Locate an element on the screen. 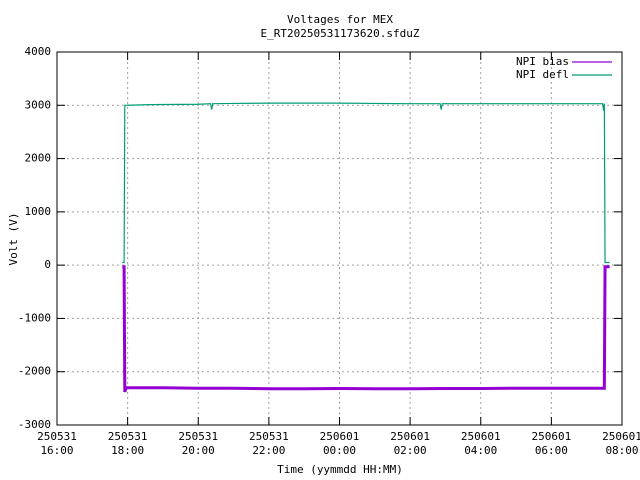 This screenshot has height=480, width=640. y-tick-label: 3000 is located at coordinates (38, 104).